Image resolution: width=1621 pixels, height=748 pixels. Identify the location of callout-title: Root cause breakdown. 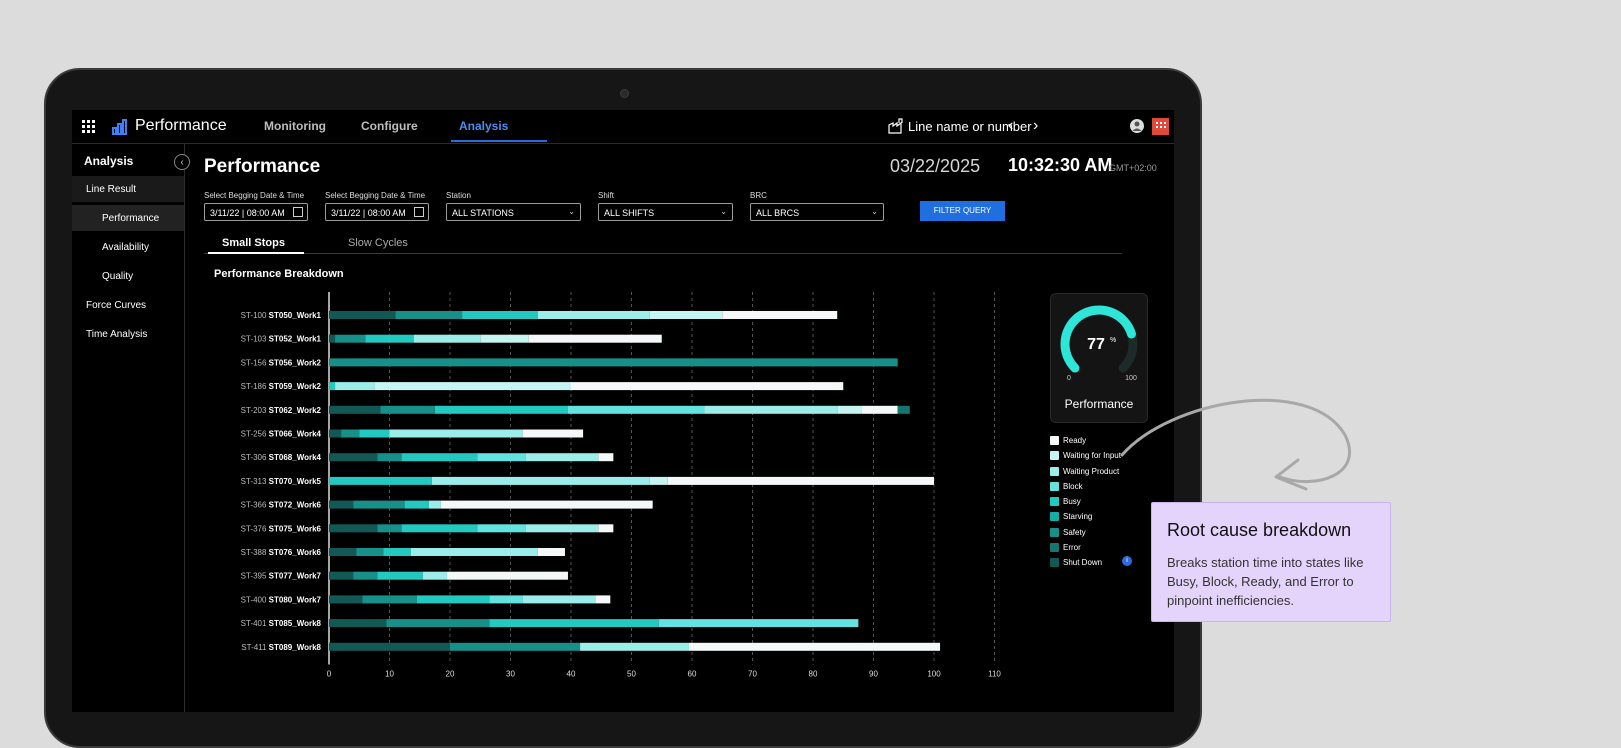
(1259, 530).